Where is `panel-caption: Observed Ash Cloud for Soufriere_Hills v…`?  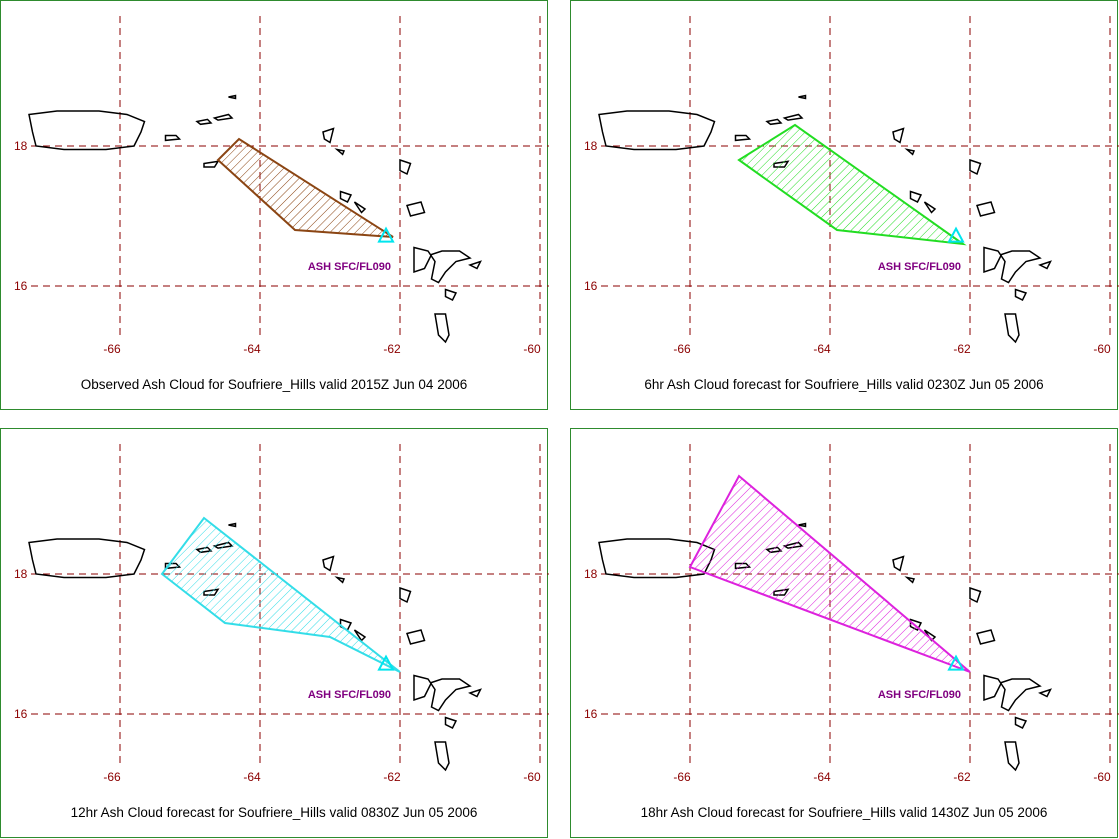 panel-caption: Observed Ash Cloud for Soufriere_Hills v… is located at coordinates (274, 384).